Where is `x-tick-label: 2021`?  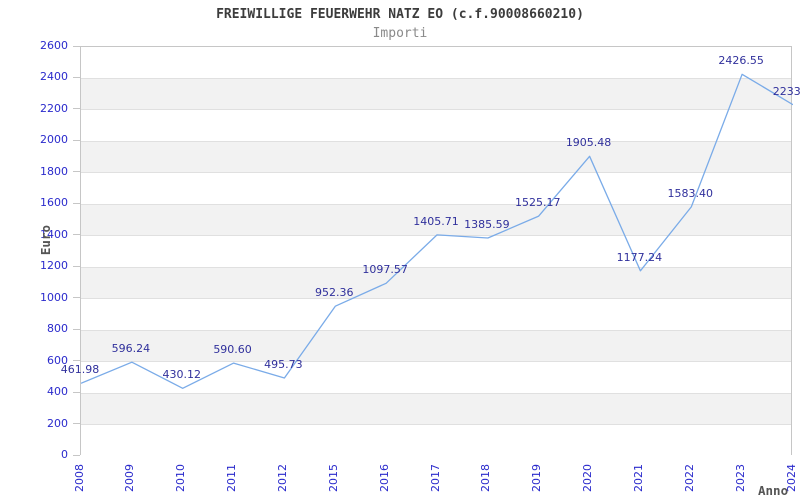
x-tick-label: 2021 is located at coordinates (638, 478).